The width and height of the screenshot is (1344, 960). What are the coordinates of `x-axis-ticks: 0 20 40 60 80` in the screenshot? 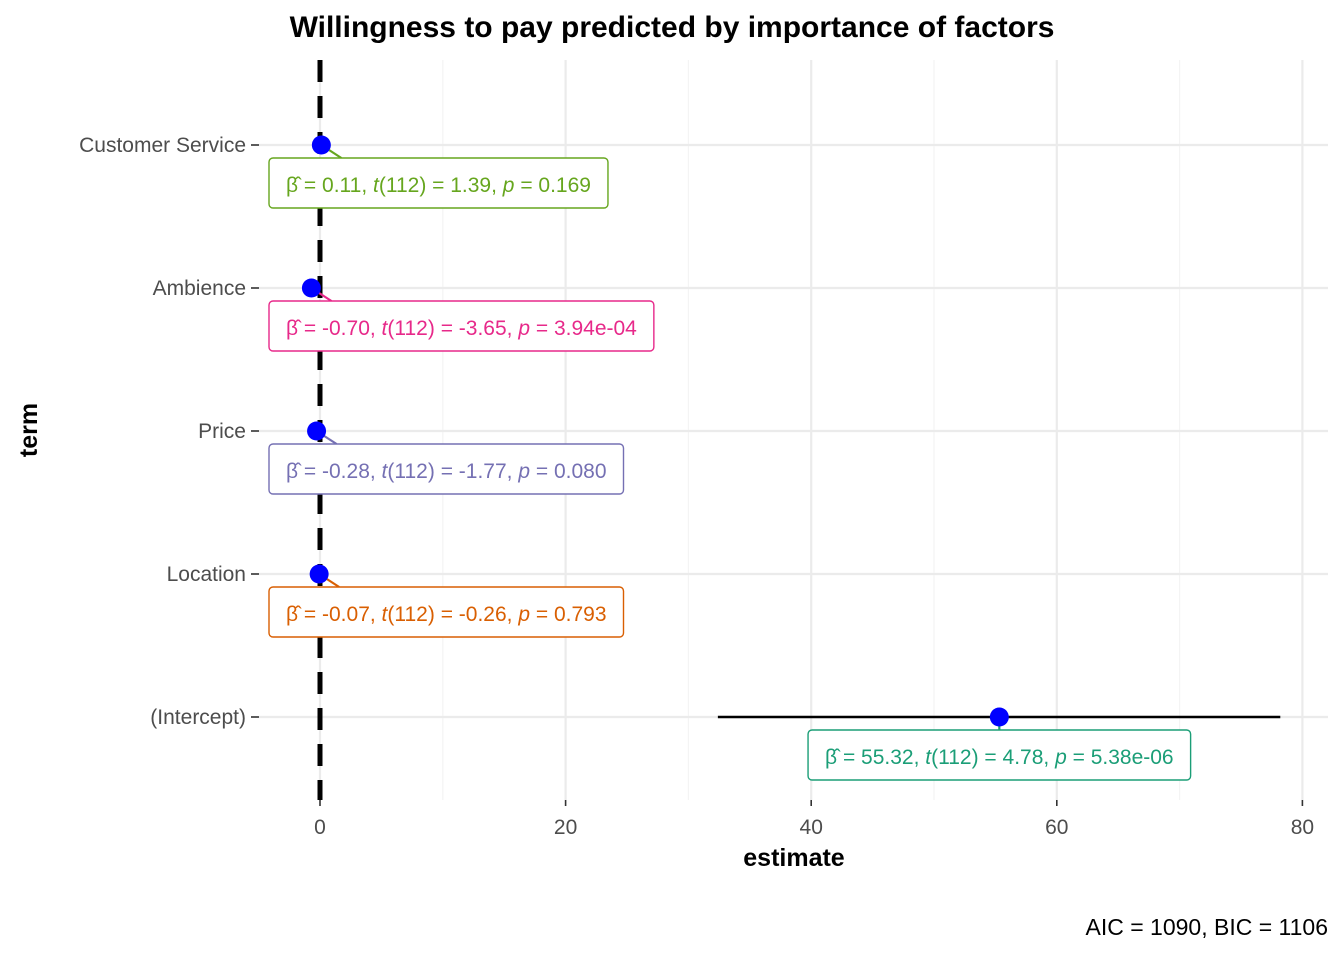 It's located at (814, 819).